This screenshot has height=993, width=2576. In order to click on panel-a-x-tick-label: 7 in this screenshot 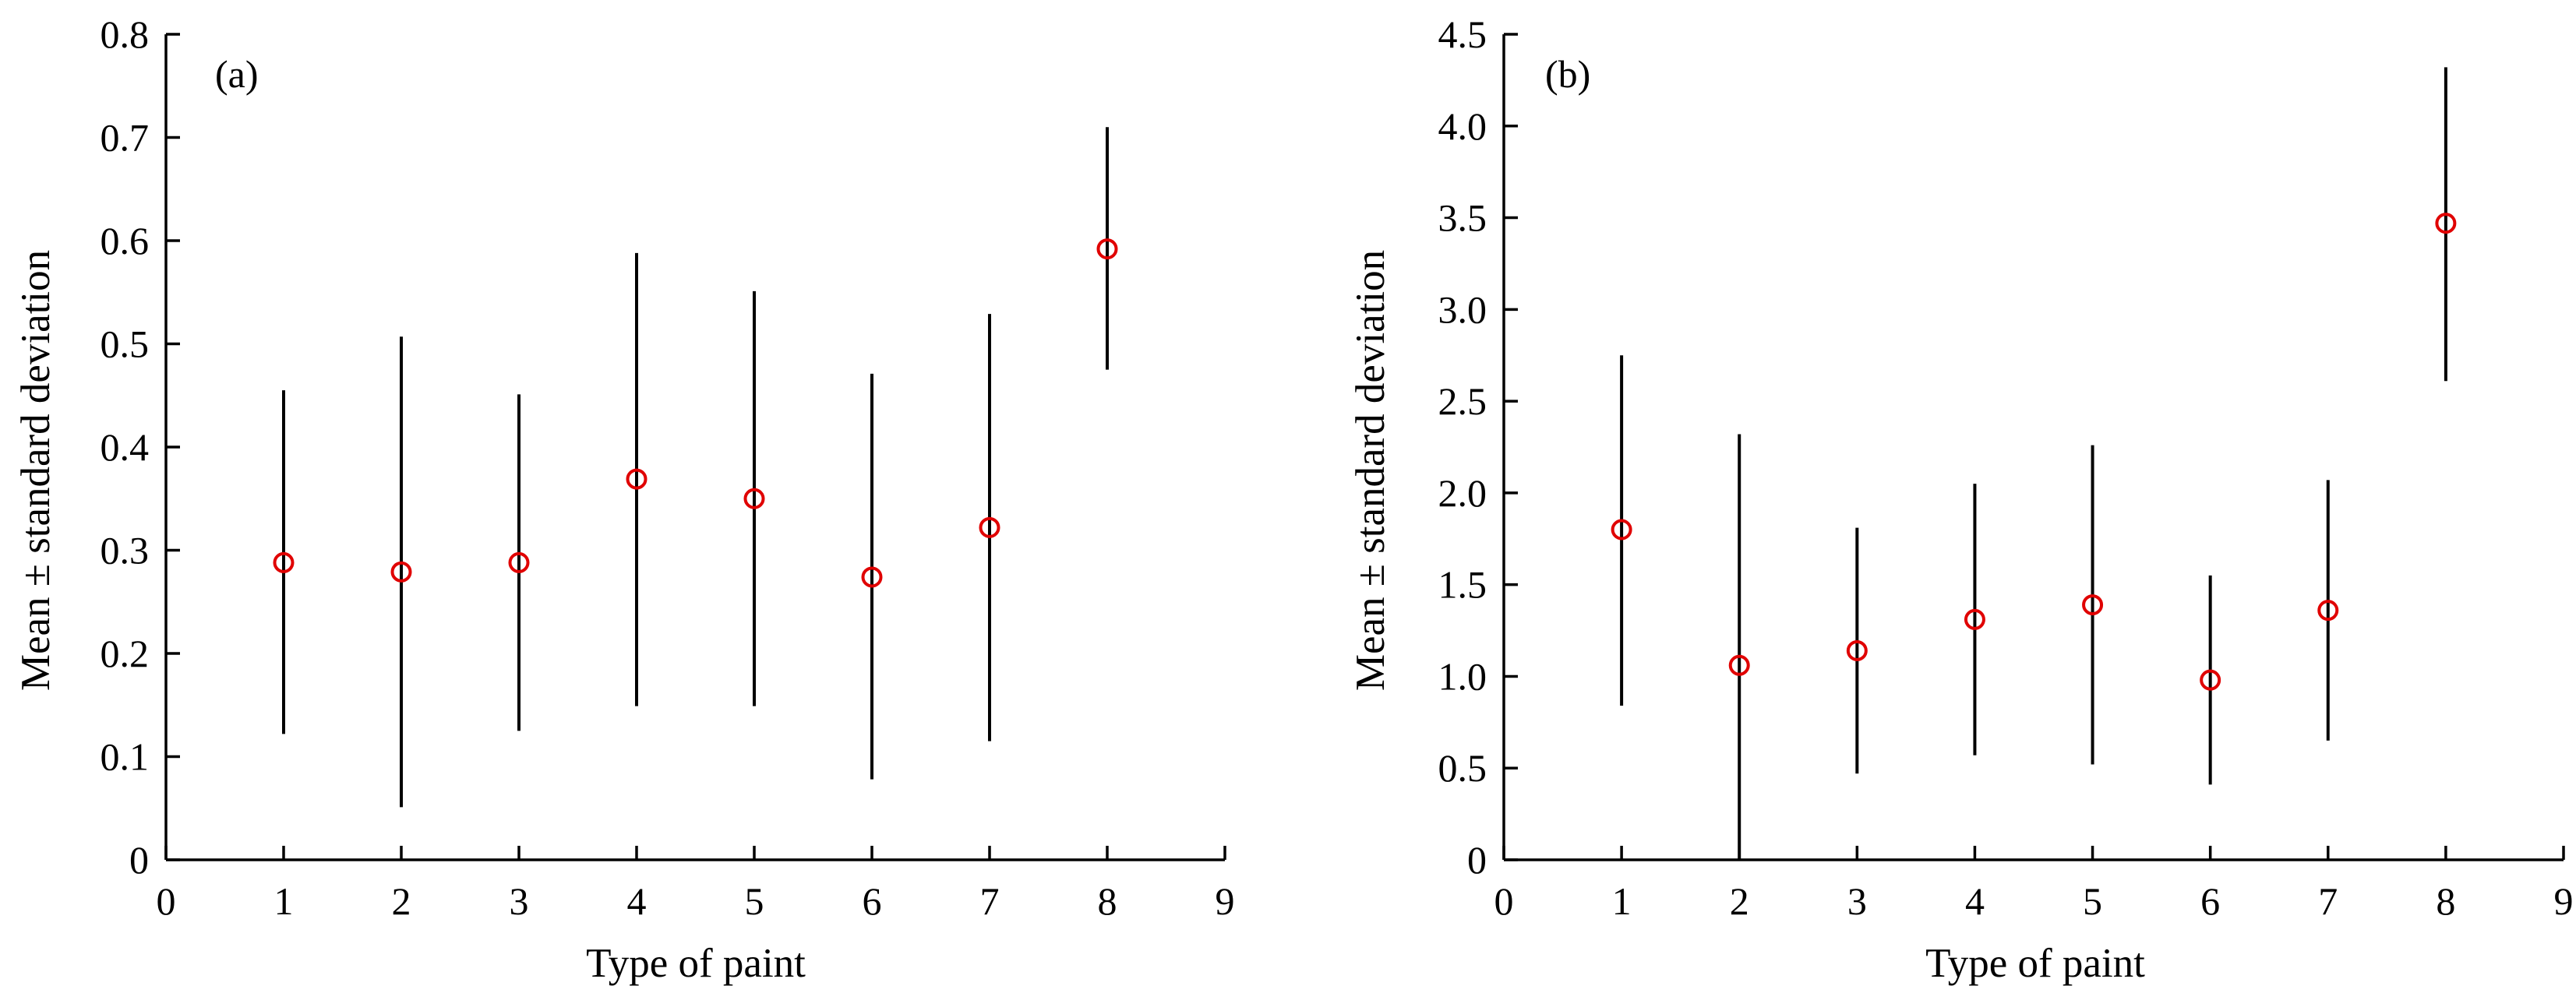, I will do `click(990, 901)`.